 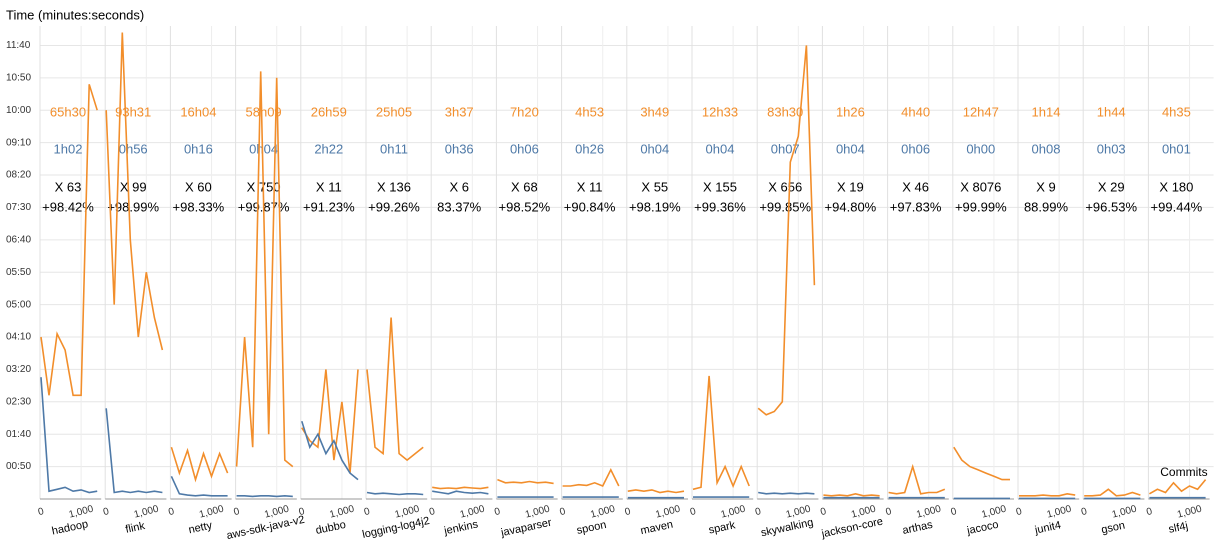 What do you see at coordinates (75, 14) in the screenshot?
I see `y-axis-title: Time (minutes:seconds)` at bounding box center [75, 14].